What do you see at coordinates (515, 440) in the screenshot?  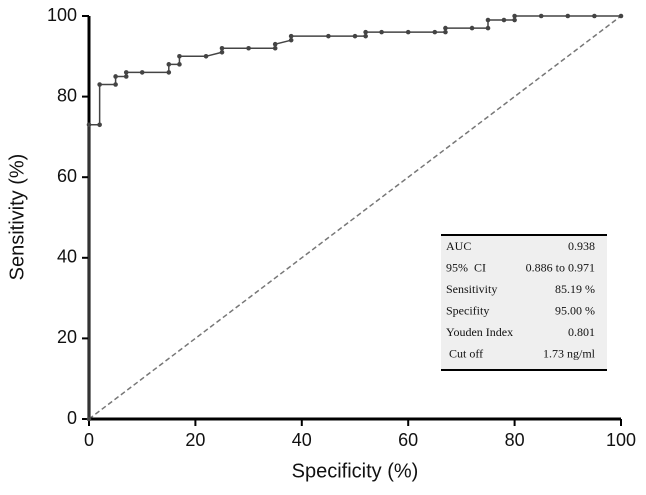 I see `x-tick-label: 80` at bounding box center [515, 440].